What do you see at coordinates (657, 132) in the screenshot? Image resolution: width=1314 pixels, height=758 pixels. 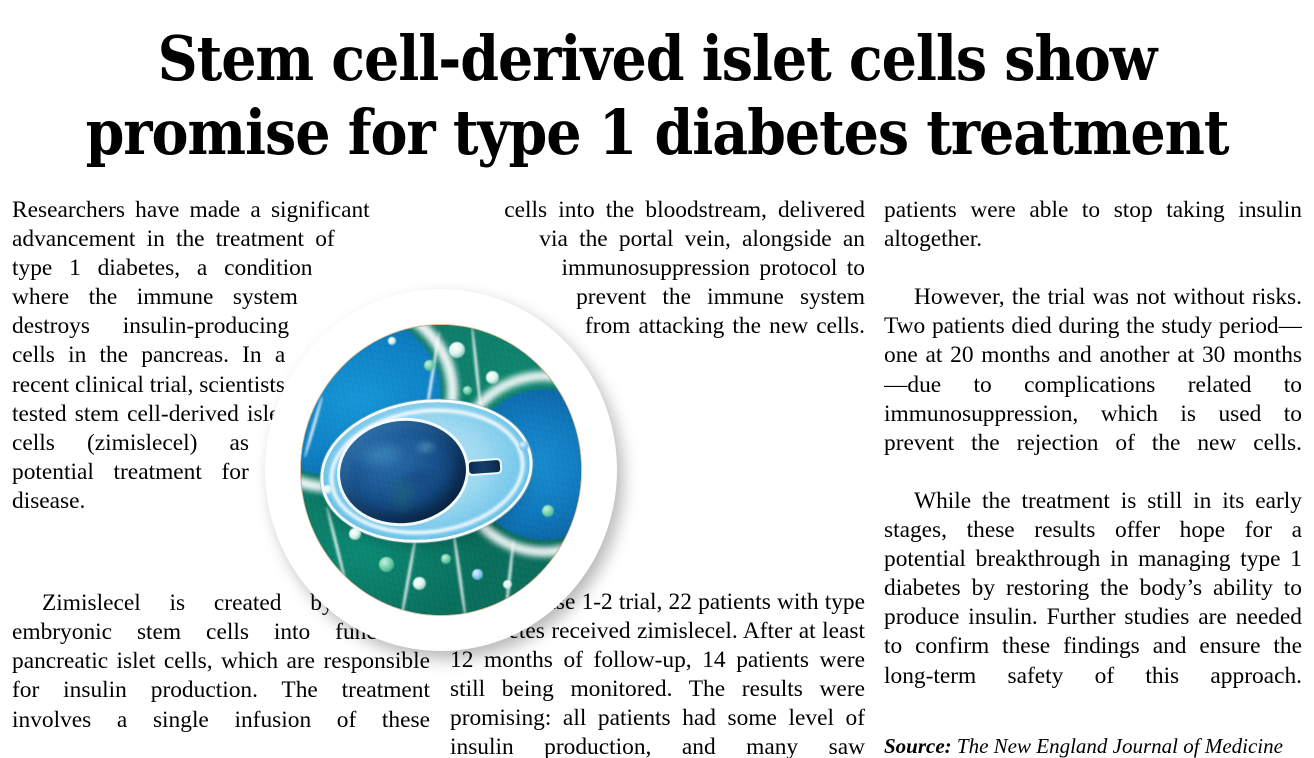 I see `headline-line-2: promise for type 1 diabetes treatment` at bounding box center [657, 132].